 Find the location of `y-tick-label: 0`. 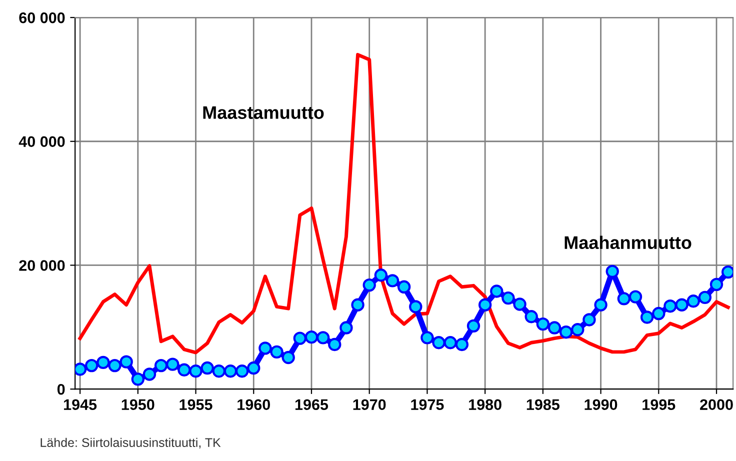

y-tick-label: 0 is located at coordinates (61, 389).